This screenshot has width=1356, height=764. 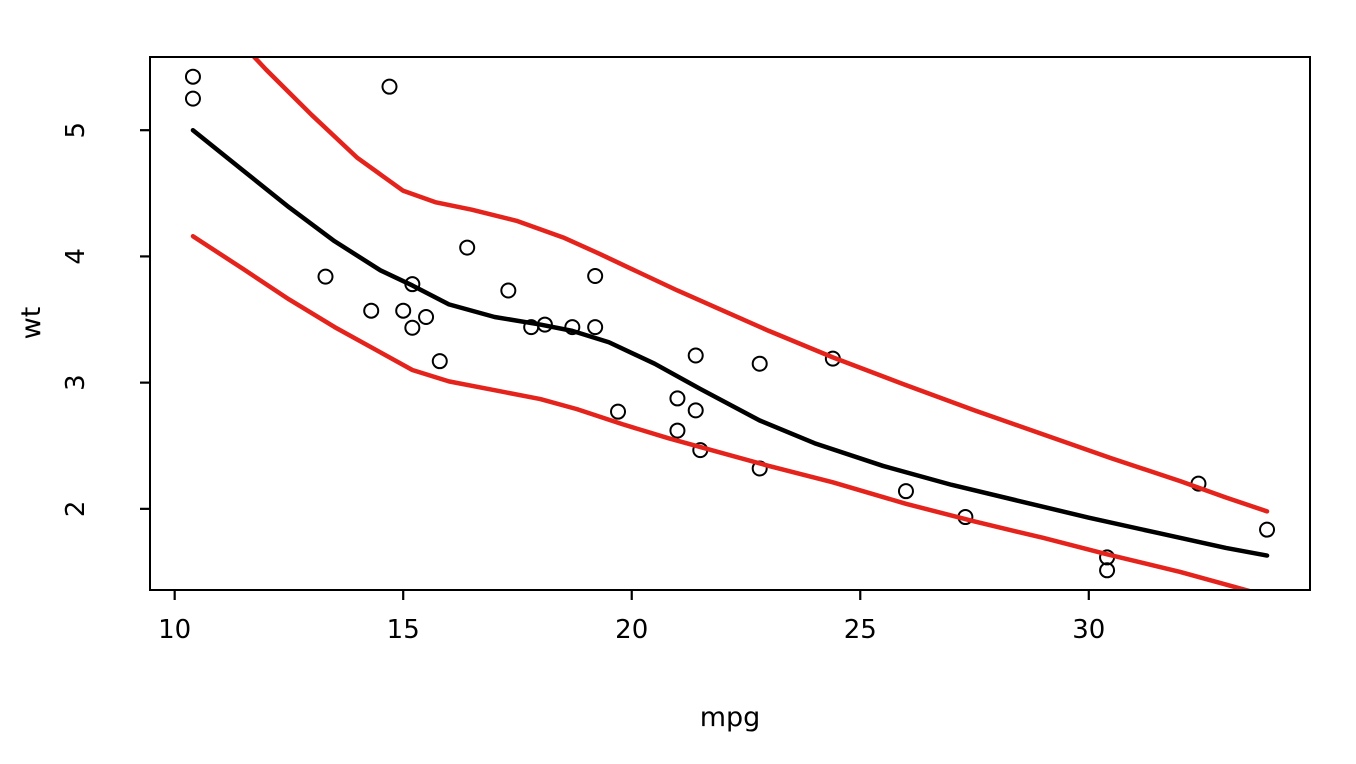 I want to click on x-tick-label: 20, so click(x=631, y=630).